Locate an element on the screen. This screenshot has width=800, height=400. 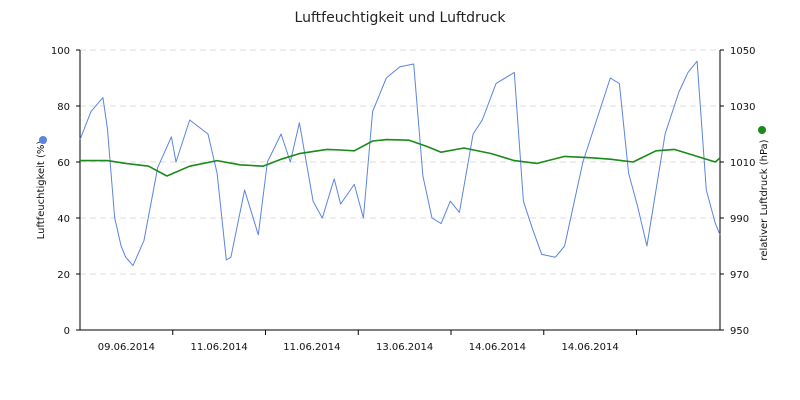
y-left-tick-label: 40 is located at coordinates (63, 219).